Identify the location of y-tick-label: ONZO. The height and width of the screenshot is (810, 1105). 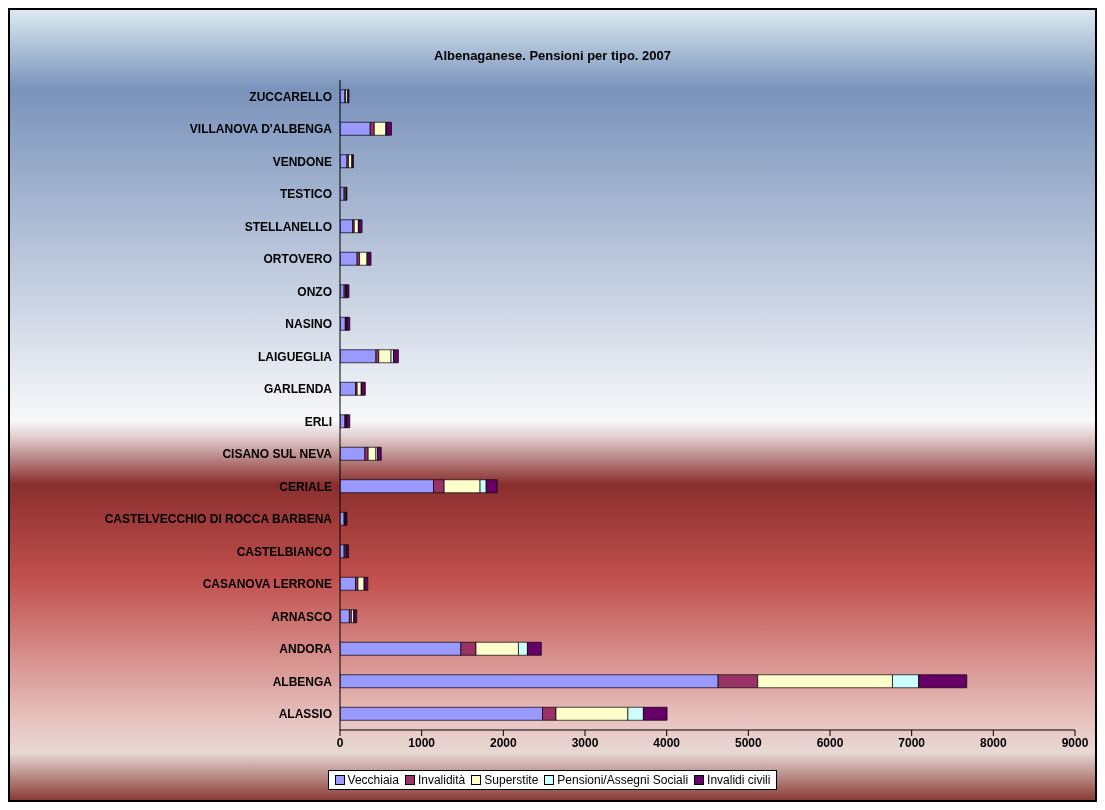
(314, 291).